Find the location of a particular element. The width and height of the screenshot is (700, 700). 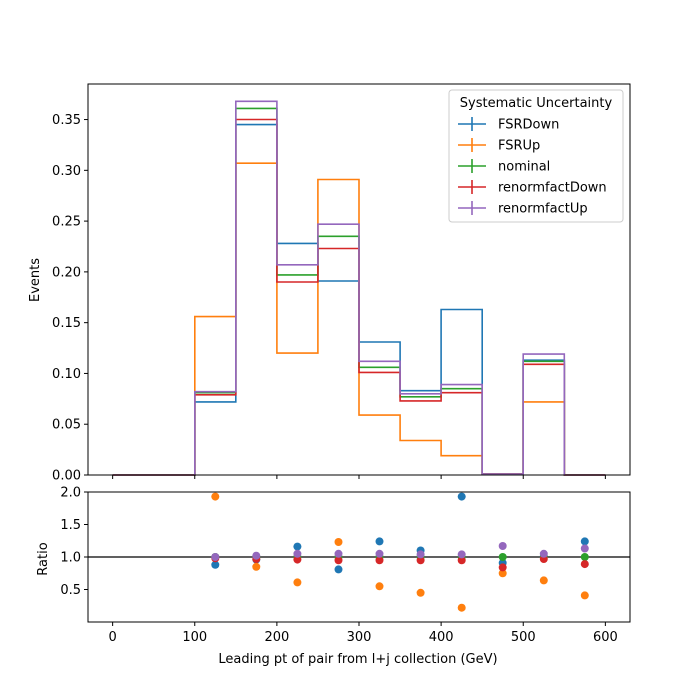

x-tick-label: 400 is located at coordinates (441, 637).